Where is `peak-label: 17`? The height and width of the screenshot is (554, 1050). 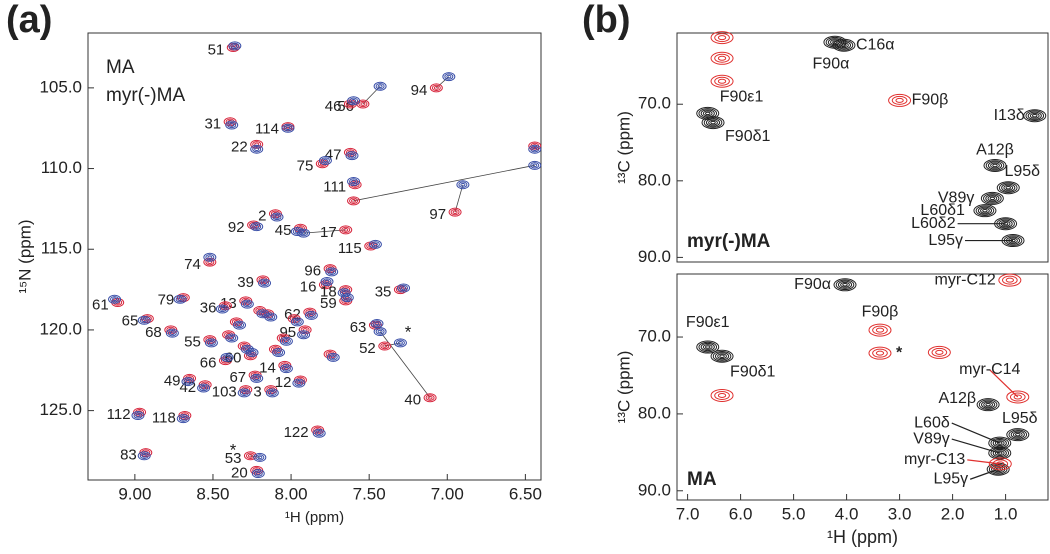 peak-label: 17 is located at coordinates (328, 232).